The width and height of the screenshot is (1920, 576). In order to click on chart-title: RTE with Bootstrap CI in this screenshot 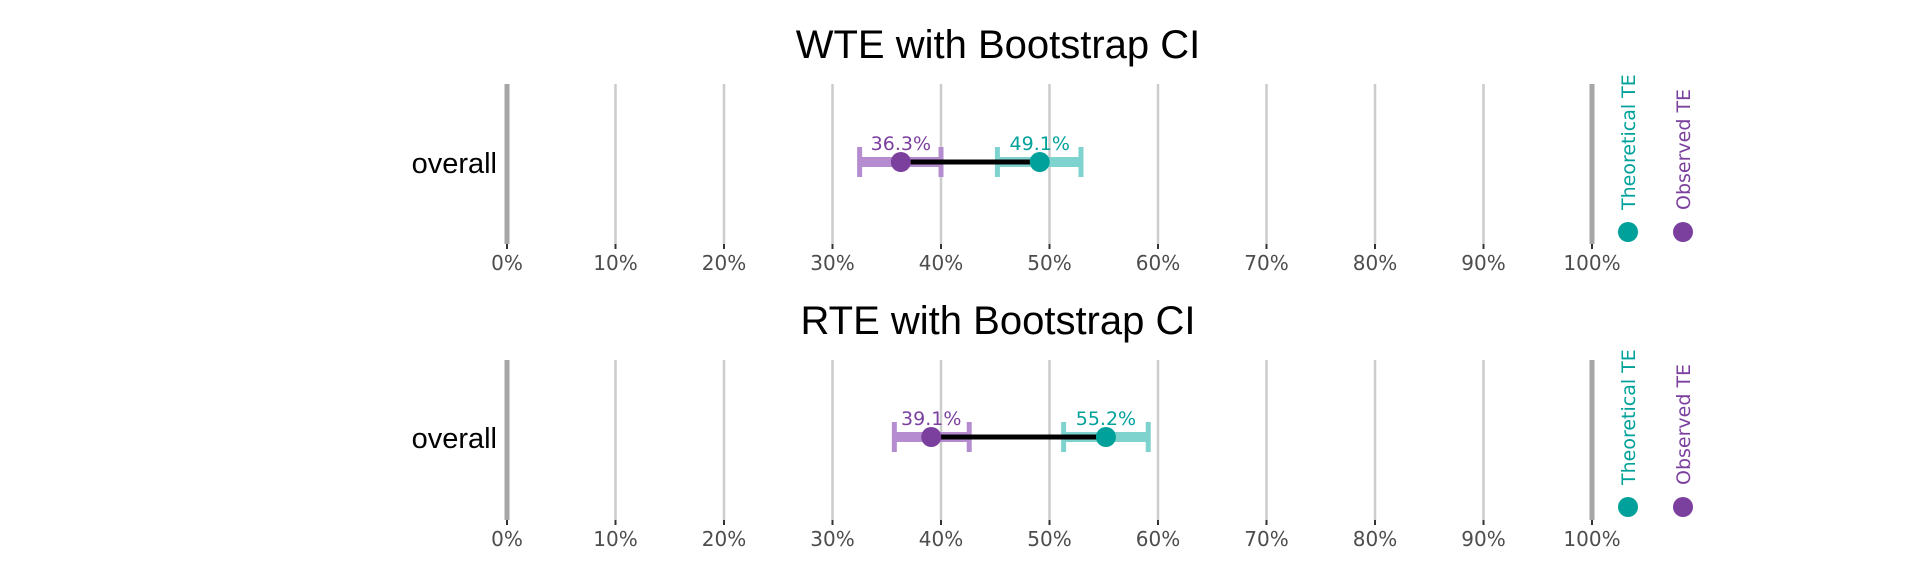, I will do `click(998, 321)`.